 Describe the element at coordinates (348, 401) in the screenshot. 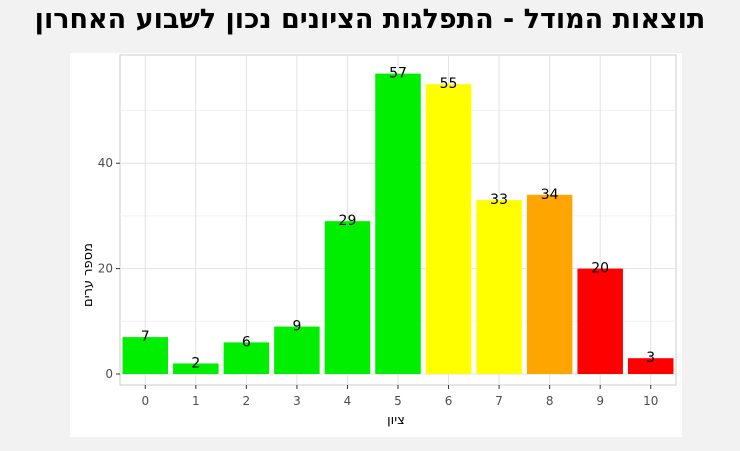

I see `x-tick-label: 4` at that location.